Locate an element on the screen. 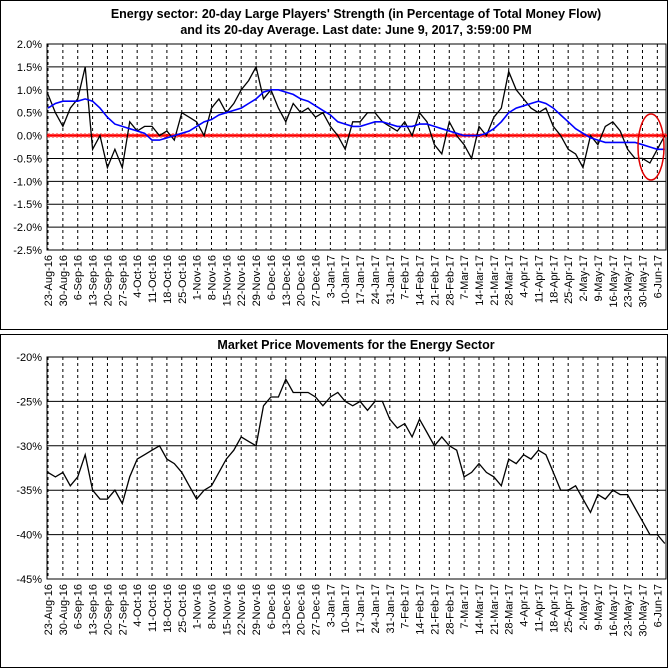  y-tick-label: 1.0% is located at coordinates (29, 91).